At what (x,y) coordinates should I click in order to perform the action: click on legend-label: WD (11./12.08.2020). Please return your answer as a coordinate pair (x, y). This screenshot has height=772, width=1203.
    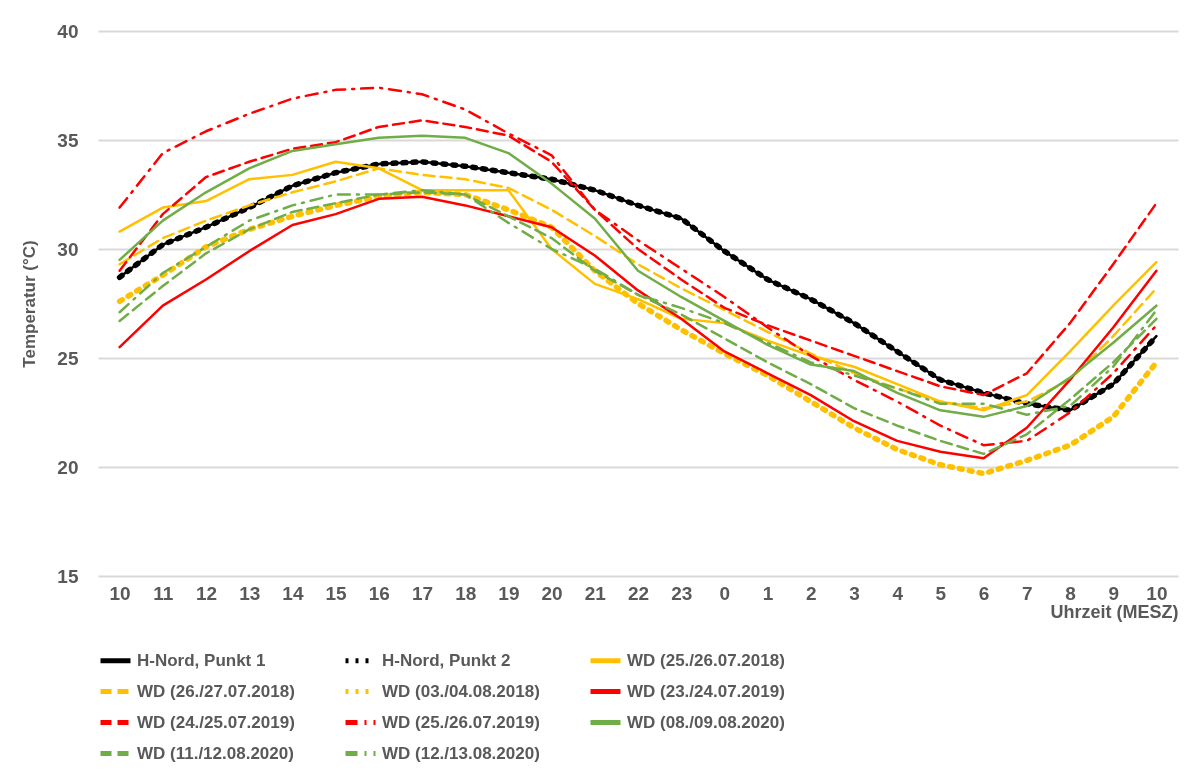
    Looking at the image, I should click on (215, 753).